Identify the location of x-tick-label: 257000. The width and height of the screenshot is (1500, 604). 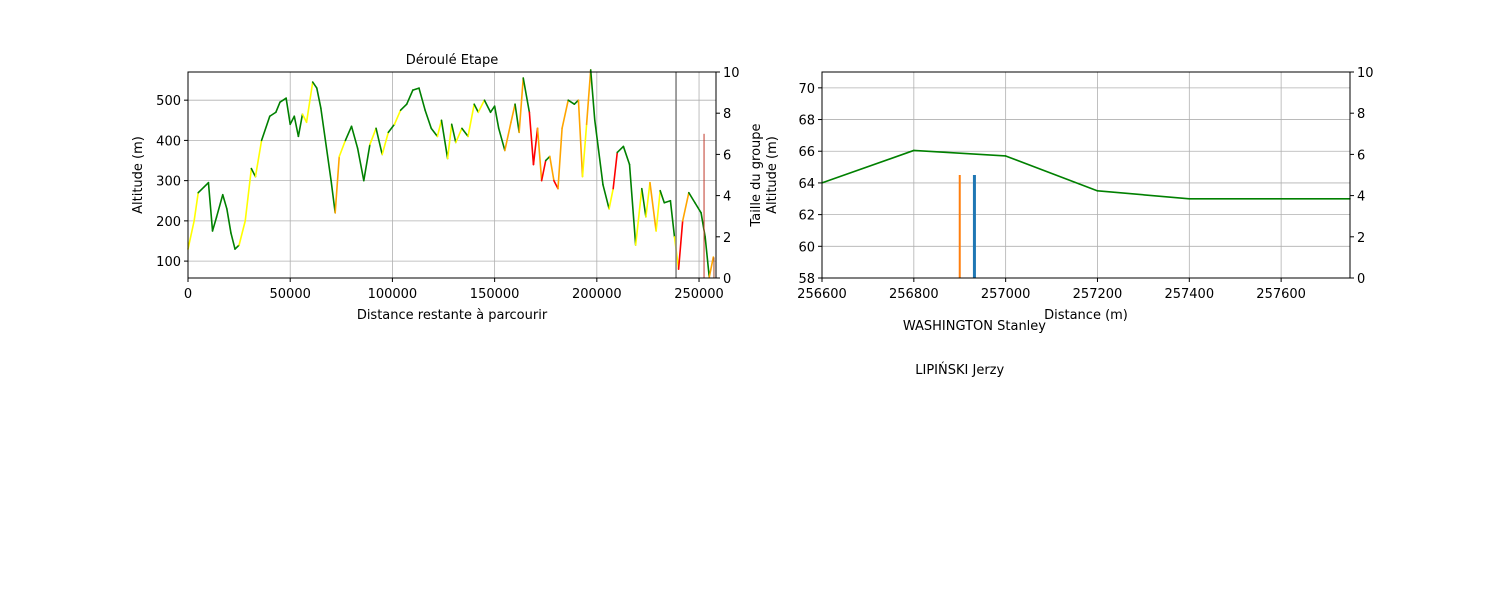
(1006, 294).